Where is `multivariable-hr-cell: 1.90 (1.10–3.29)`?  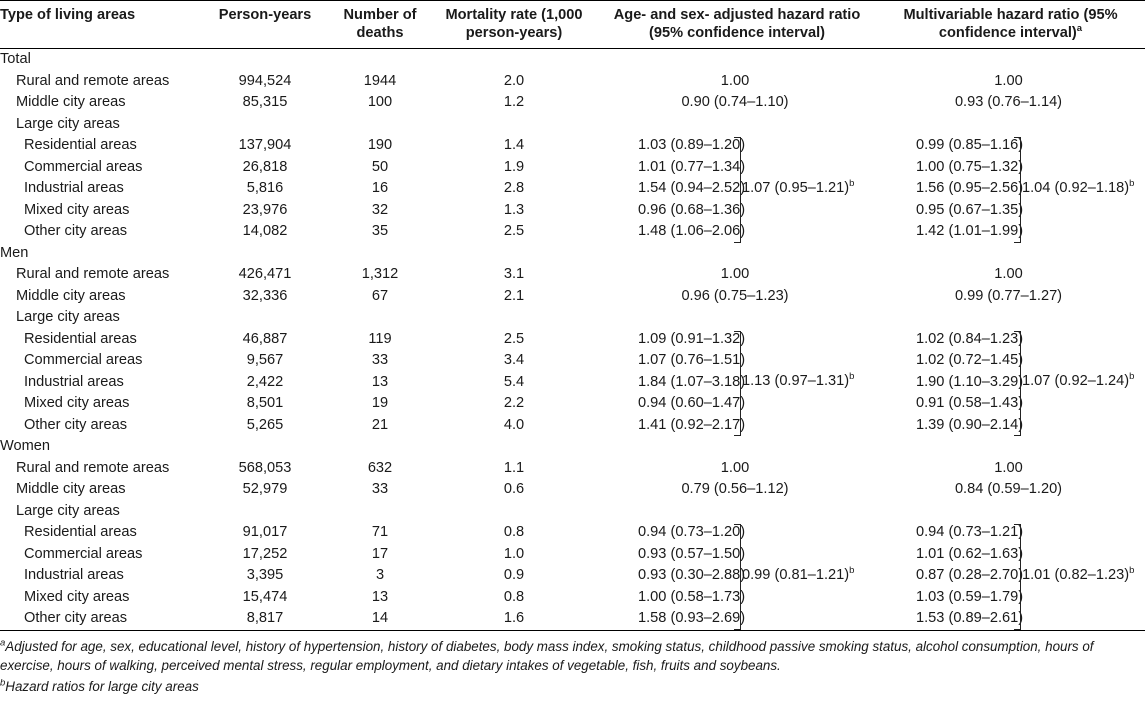 multivariable-hr-cell: 1.90 (1.10–3.29) is located at coordinates (970, 381).